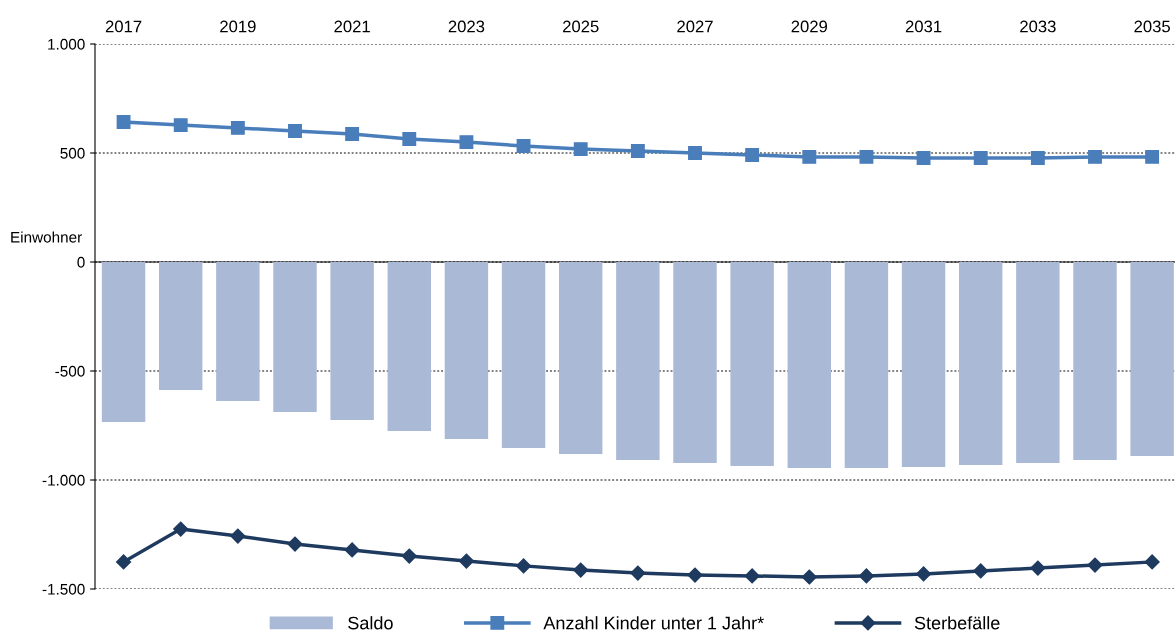 The width and height of the screenshot is (1176, 640). Describe the element at coordinates (581, 26) in the screenshot. I see `x-tick-label: 2025` at that location.